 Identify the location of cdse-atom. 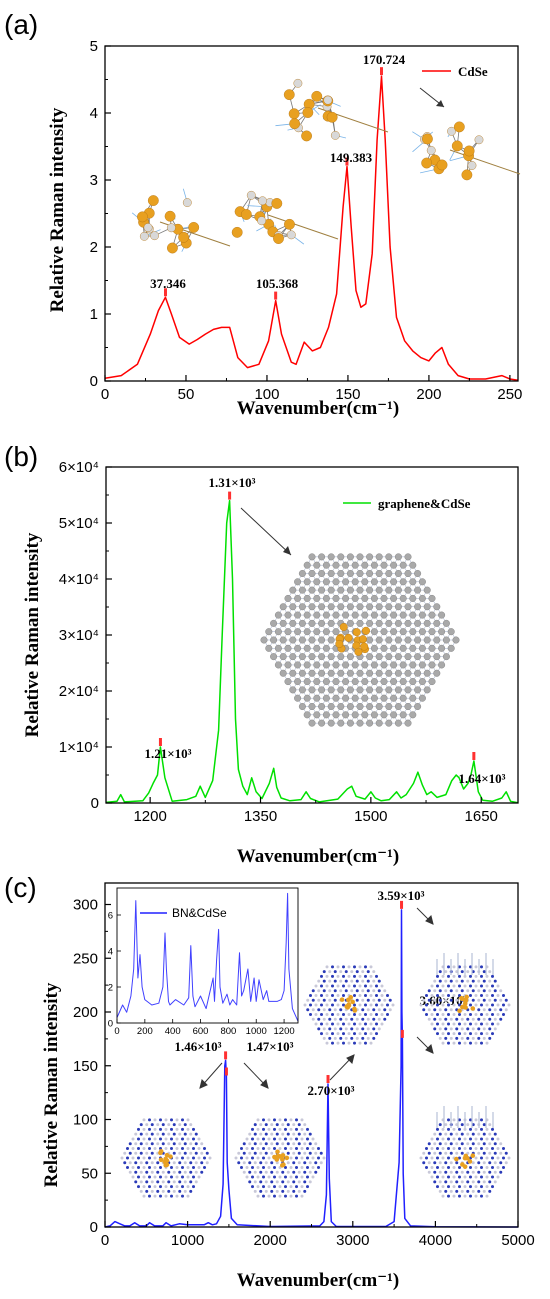
(170, 1156).